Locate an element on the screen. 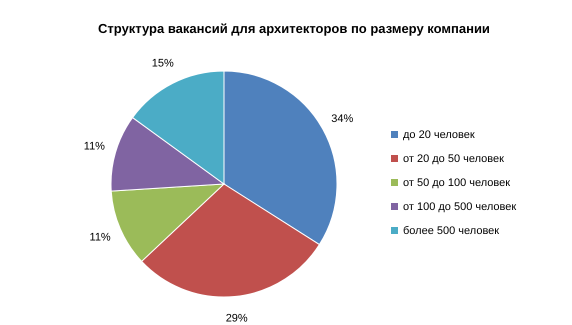  legend-label: от 50 до 100 человек is located at coordinates (456, 182).